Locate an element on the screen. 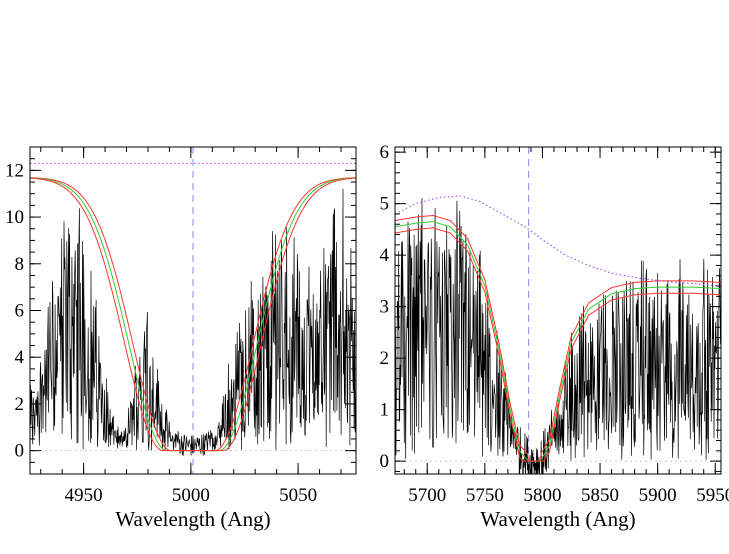  y-tick-label: 12 is located at coordinates (14, 170).